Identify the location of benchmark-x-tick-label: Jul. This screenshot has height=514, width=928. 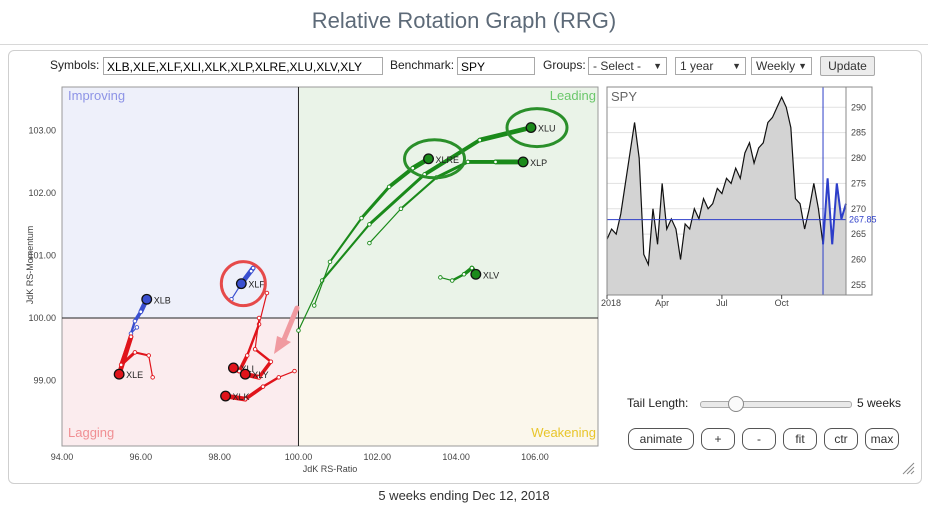
(722, 303).